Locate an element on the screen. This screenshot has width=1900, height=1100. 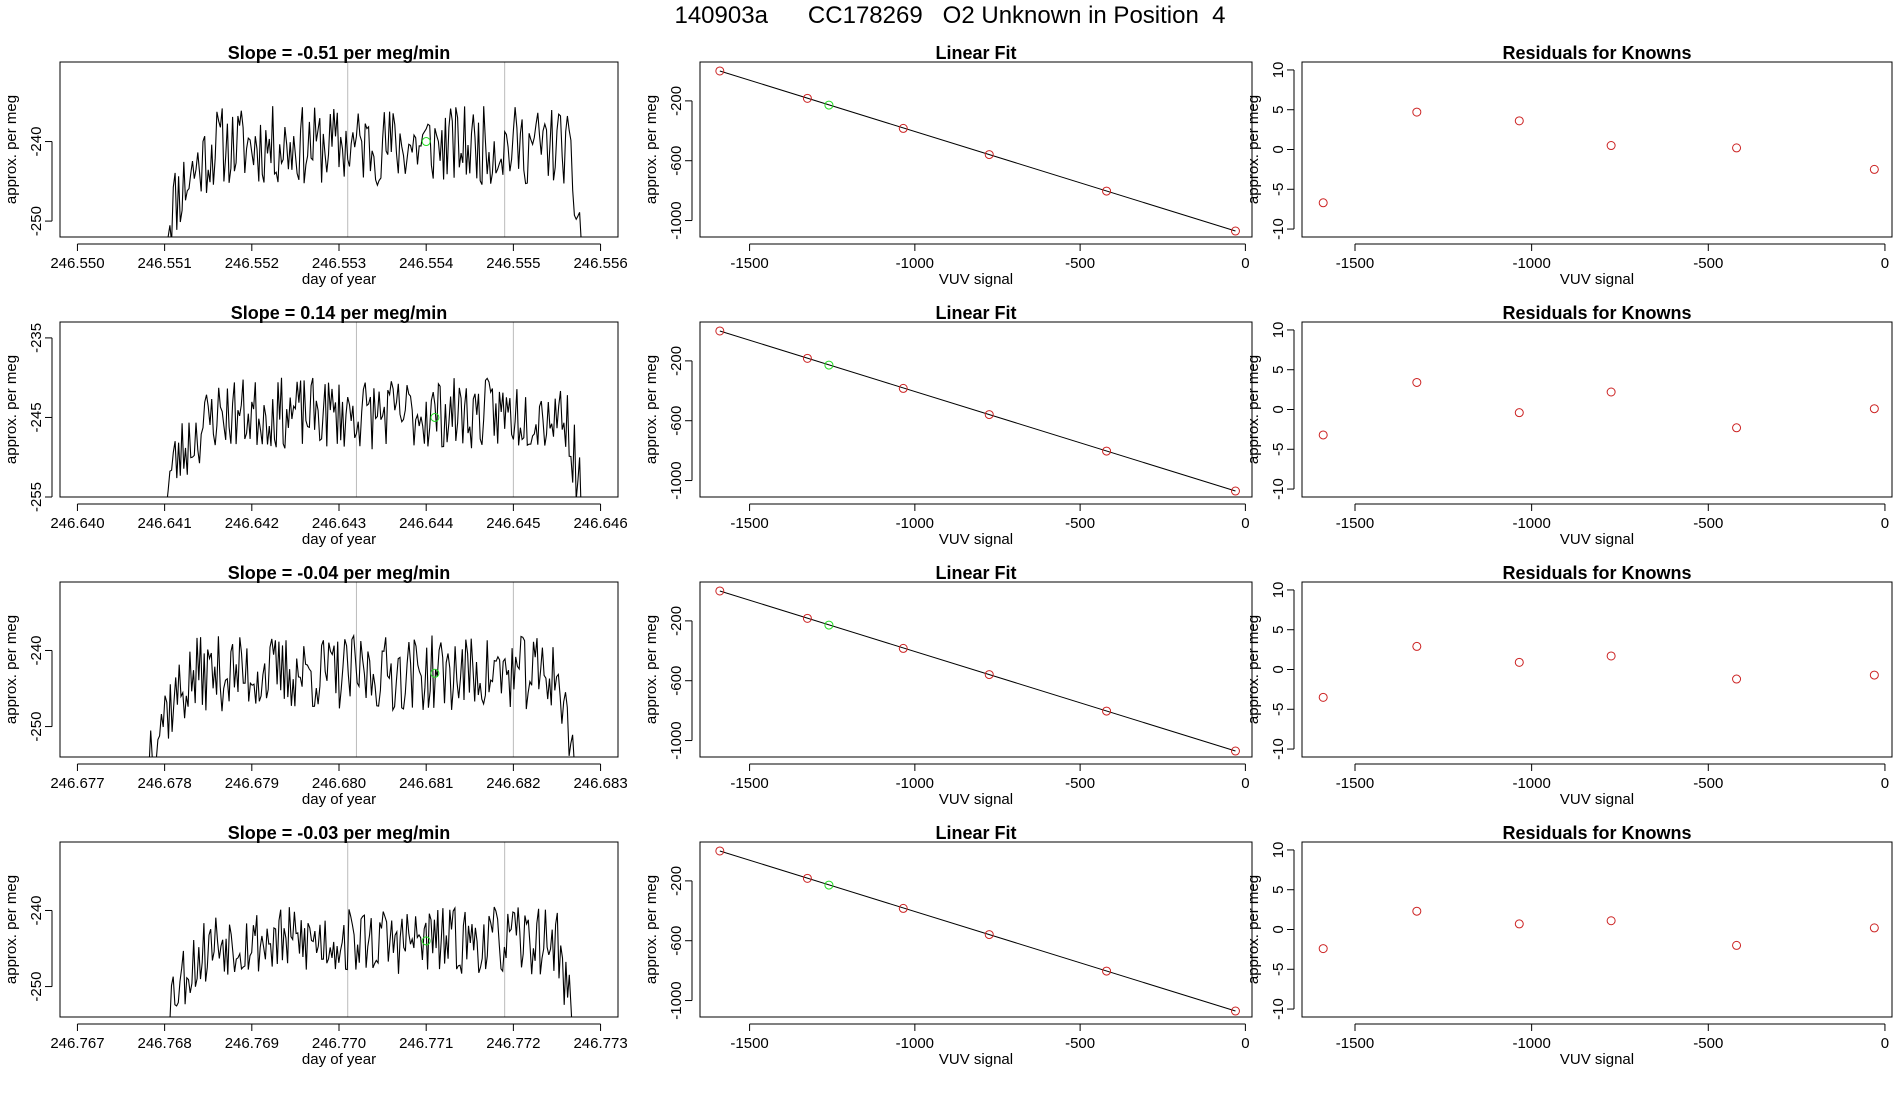
x-tick-label: 246.643 is located at coordinates (339, 523).